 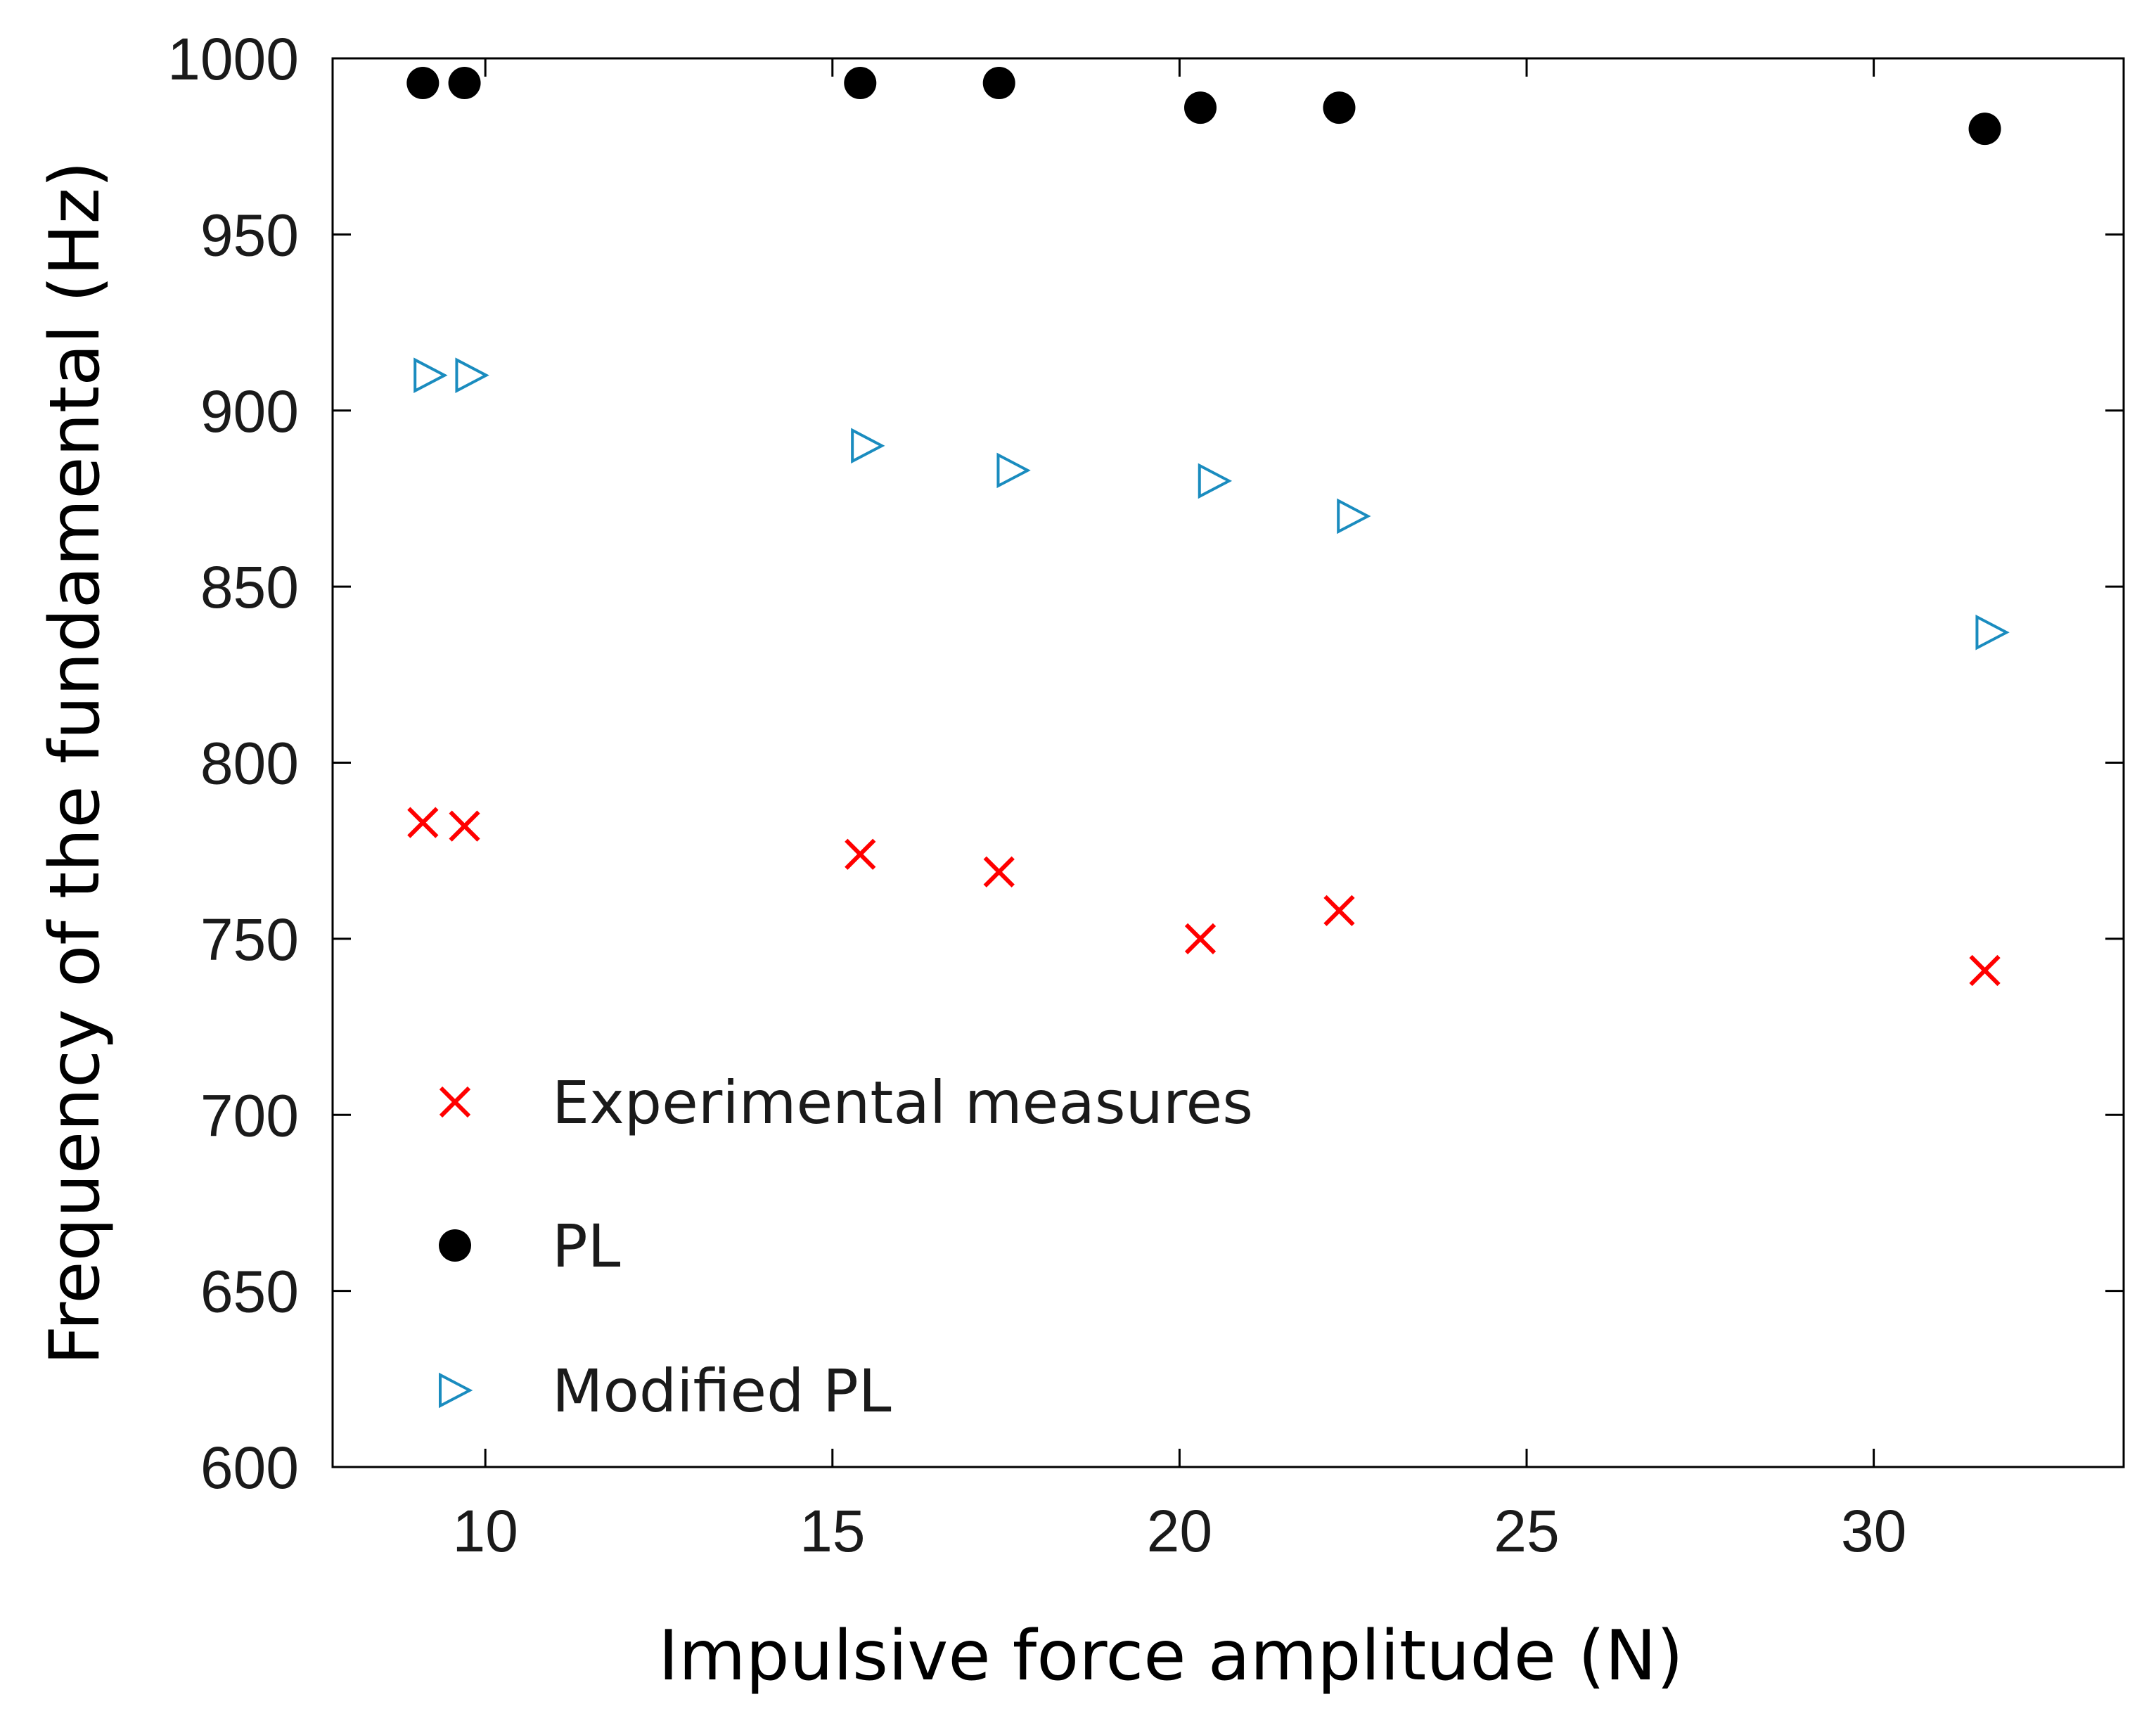 I want to click on series-pl, so click(x=1203, y=106).